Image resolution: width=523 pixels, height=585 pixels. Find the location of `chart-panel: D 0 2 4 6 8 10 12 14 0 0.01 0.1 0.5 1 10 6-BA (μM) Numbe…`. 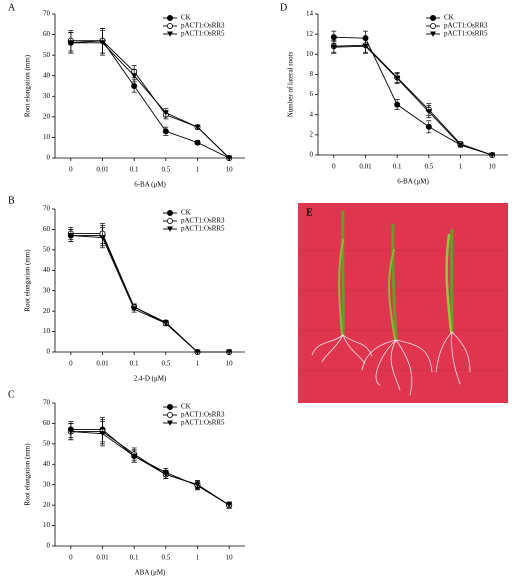

chart-panel: D 0 2 4 6 8 10 12 14 0 0.01 0.1 0.5 1 10 6-BA (μM) Numbe… is located at coordinates (394, 94).